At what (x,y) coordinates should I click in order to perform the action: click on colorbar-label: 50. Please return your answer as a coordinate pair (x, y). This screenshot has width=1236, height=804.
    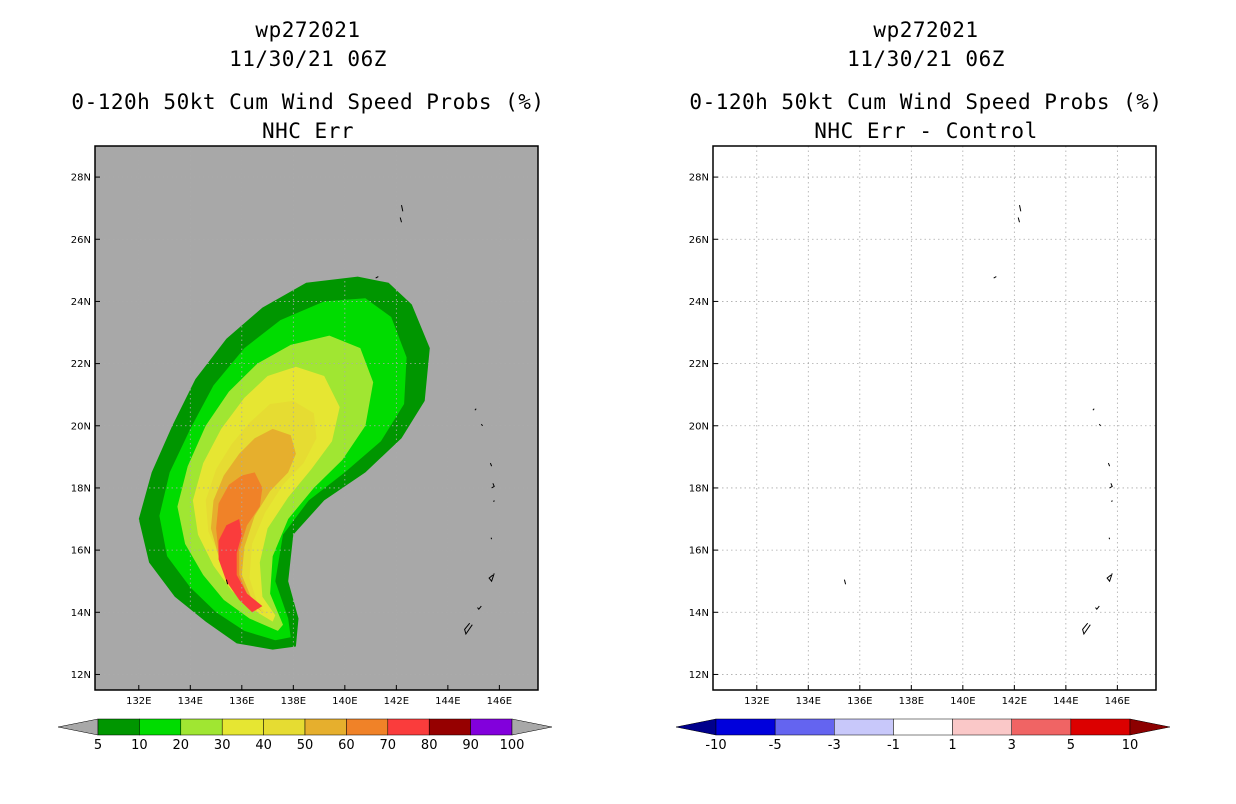
    Looking at the image, I should click on (305, 745).